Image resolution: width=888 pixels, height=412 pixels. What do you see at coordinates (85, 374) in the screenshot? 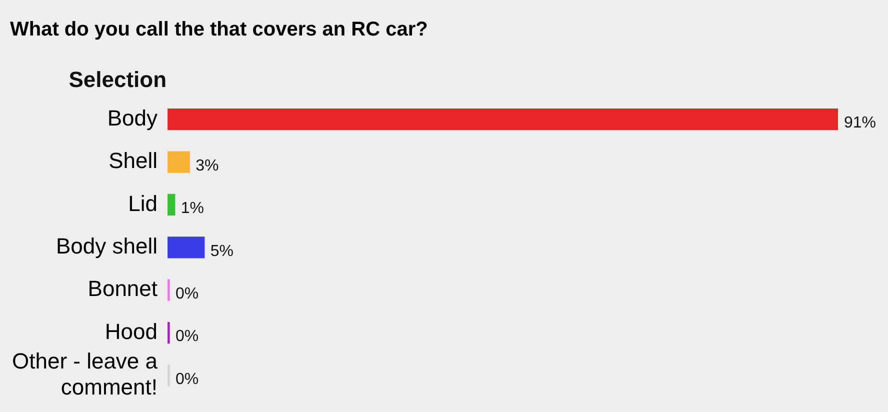
I see `y-tick-label: Other - leave a comment!` at bounding box center [85, 374].